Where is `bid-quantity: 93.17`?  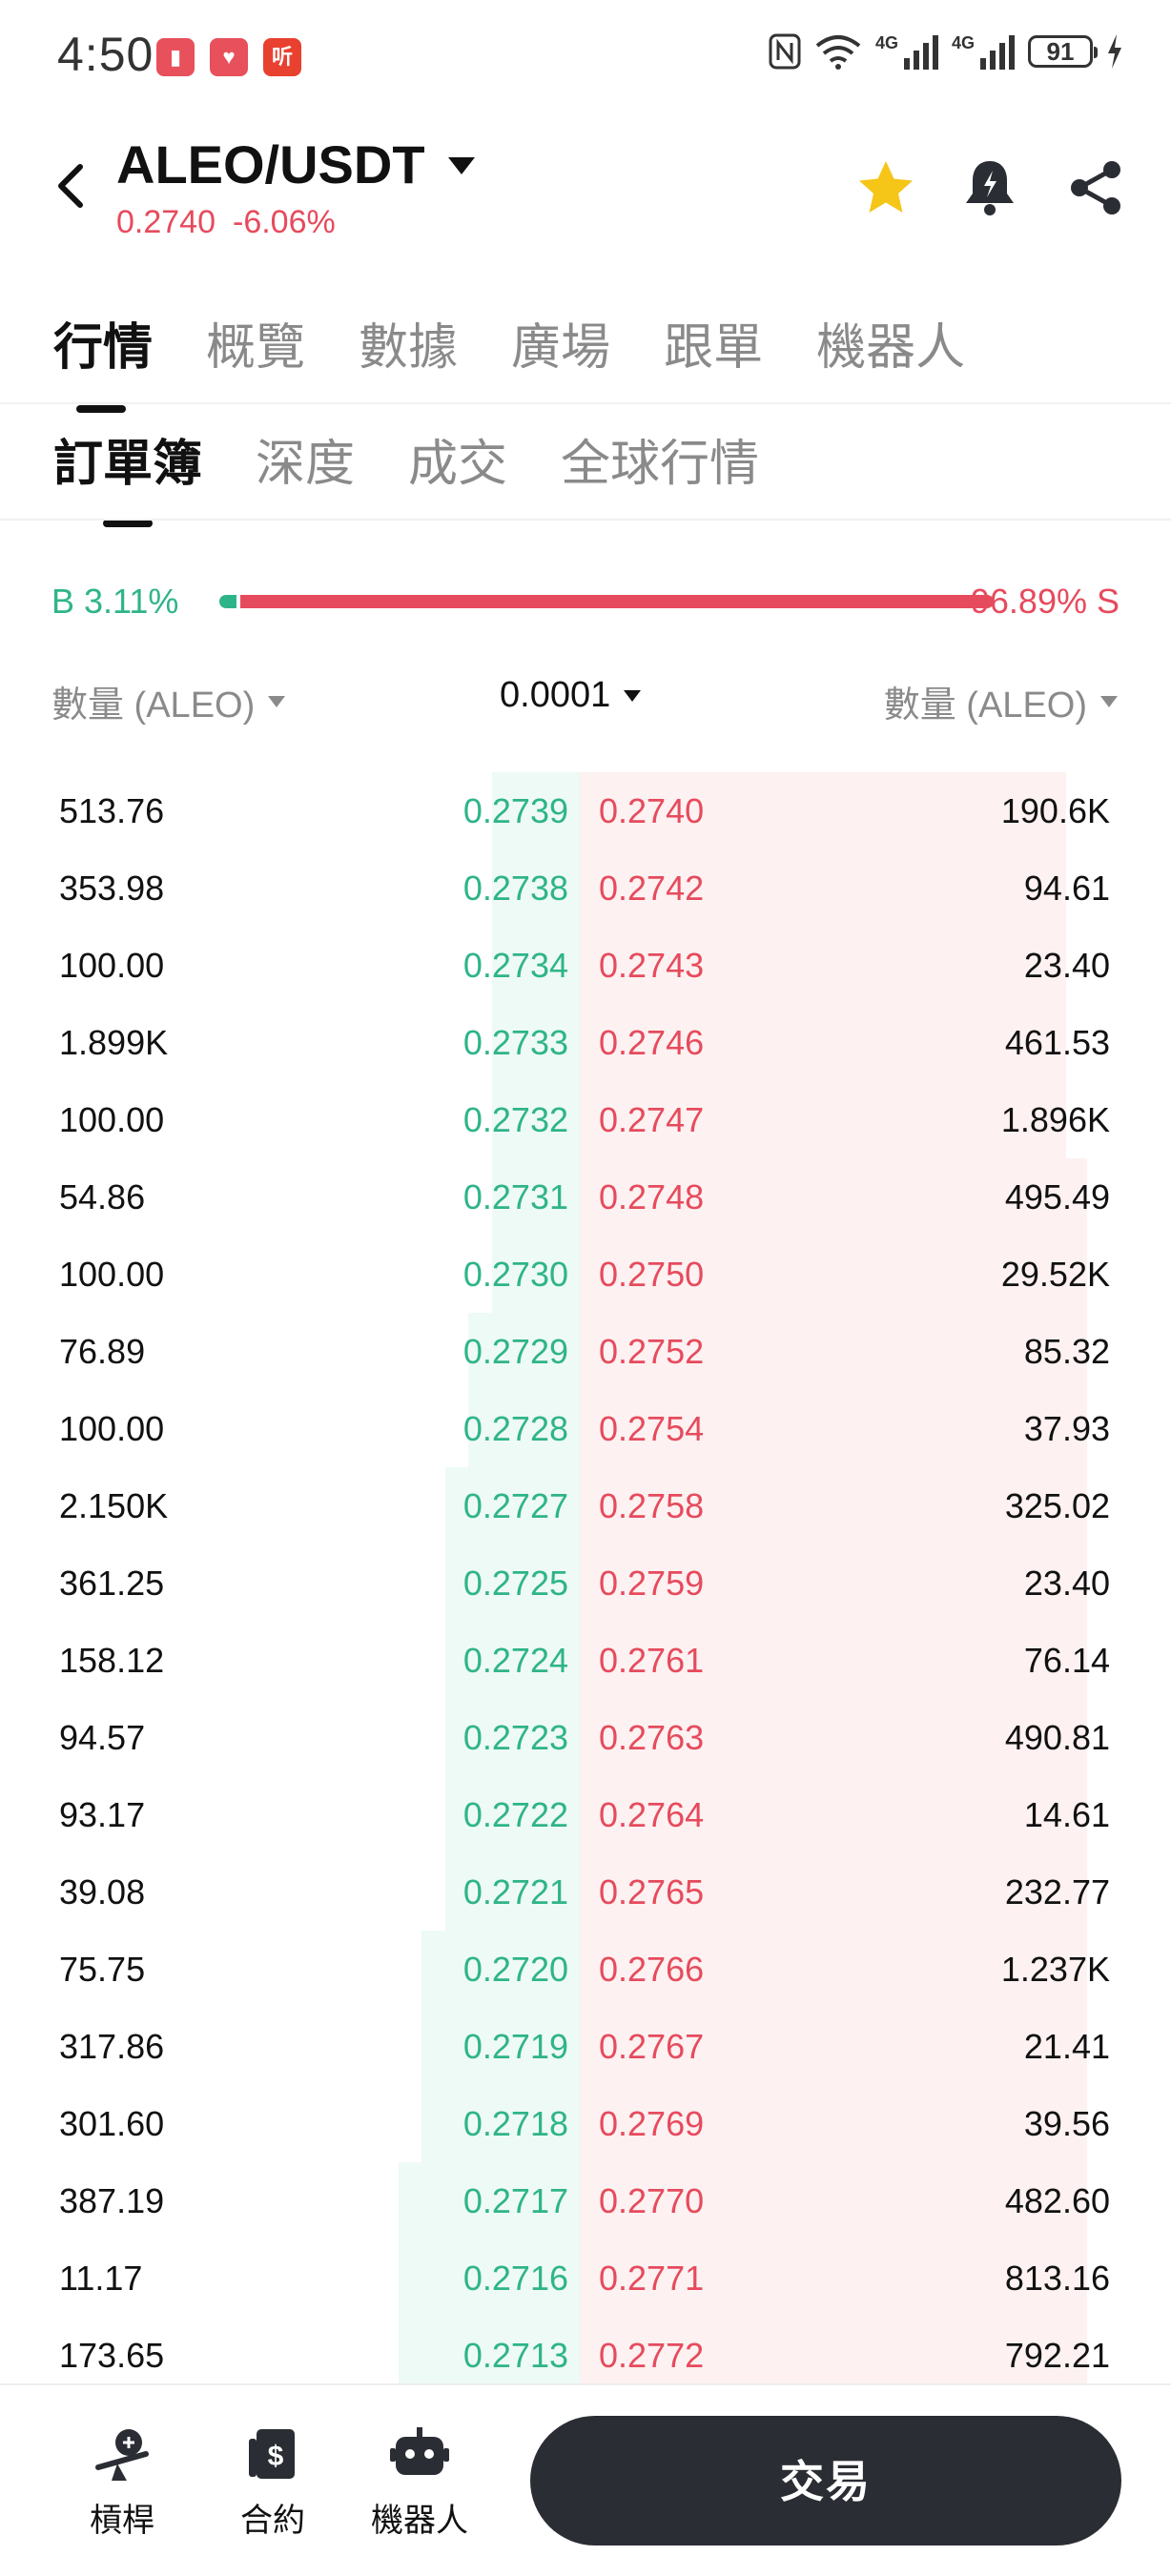 bid-quantity: 93.17 is located at coordinates (102, 1814).